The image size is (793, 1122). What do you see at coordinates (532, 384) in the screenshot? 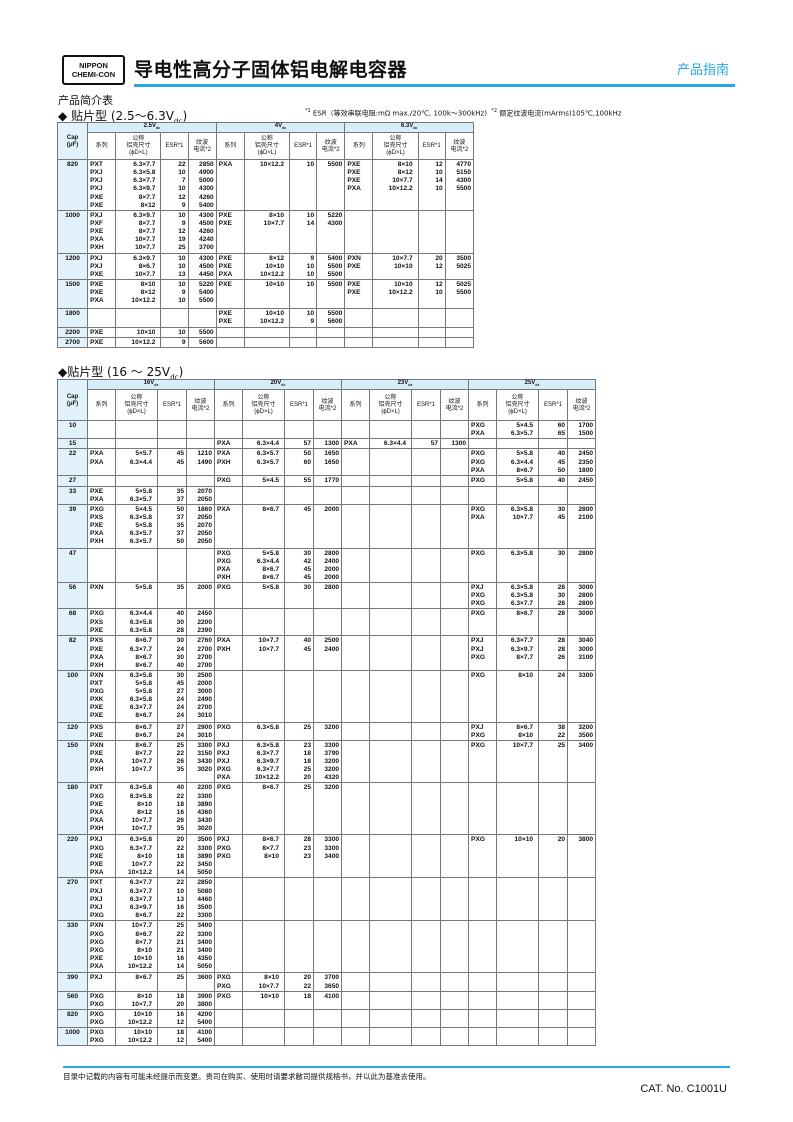
I see `voltage-header: 25Vdc` at bounding box center [532, 384].